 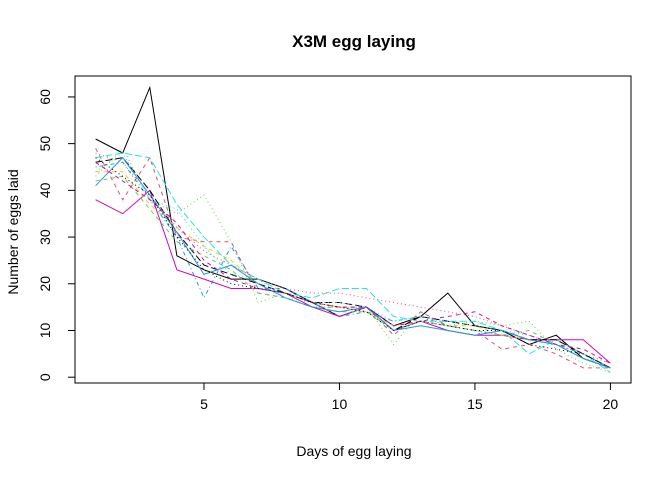 What do you see at coordinates (45, 144) in the screenshot?
I see `y-tick-label: 50` at bounding box center [45, 144].